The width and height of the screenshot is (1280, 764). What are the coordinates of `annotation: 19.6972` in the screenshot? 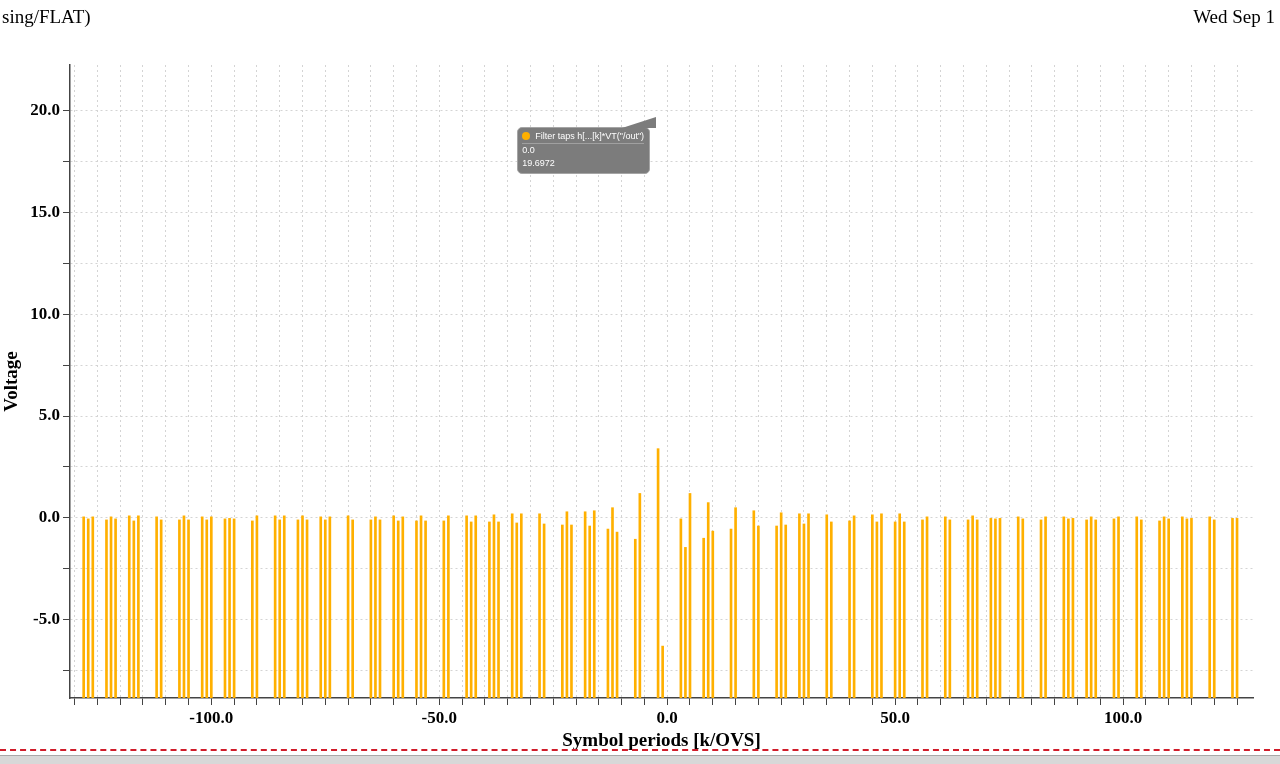 It's located at (539, 164).